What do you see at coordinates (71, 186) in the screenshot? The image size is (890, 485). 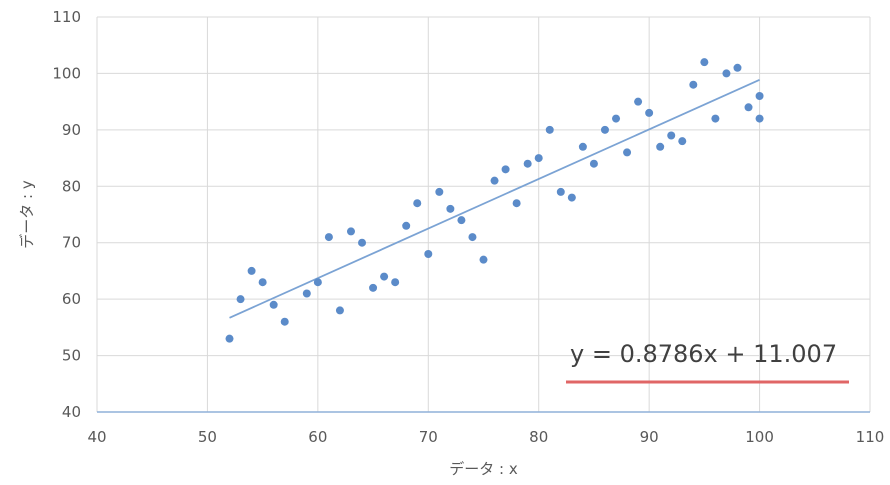 I see `y-tick-label: 80` at bounding box center [71, 186].